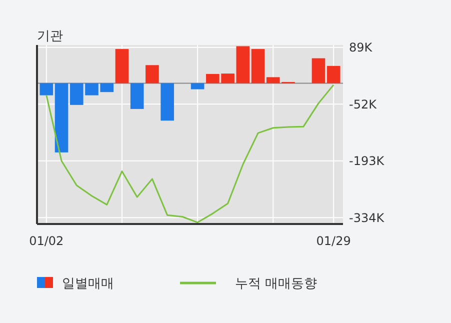 The height and width of the screenshot is (323, 451). Describe the element at coordinates (361, 47) in the screenshot. I see `y-tick-label: 89K` at that location.